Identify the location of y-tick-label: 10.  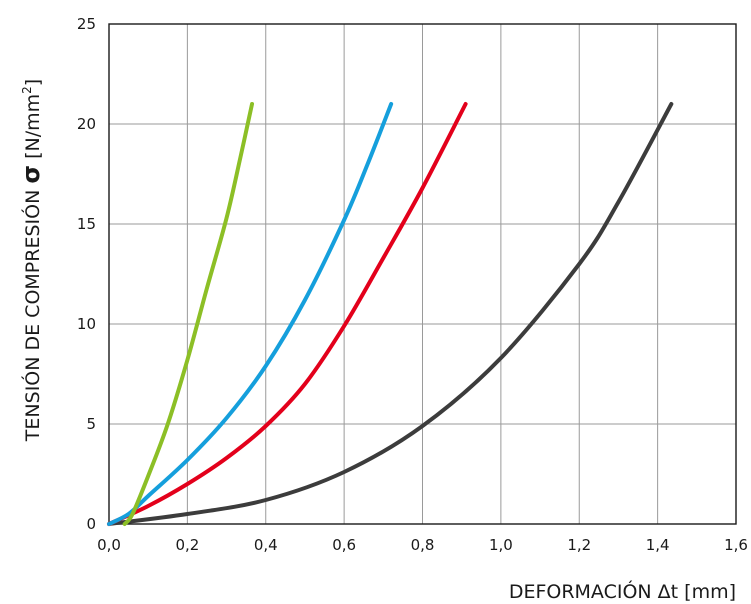
(86, 324).